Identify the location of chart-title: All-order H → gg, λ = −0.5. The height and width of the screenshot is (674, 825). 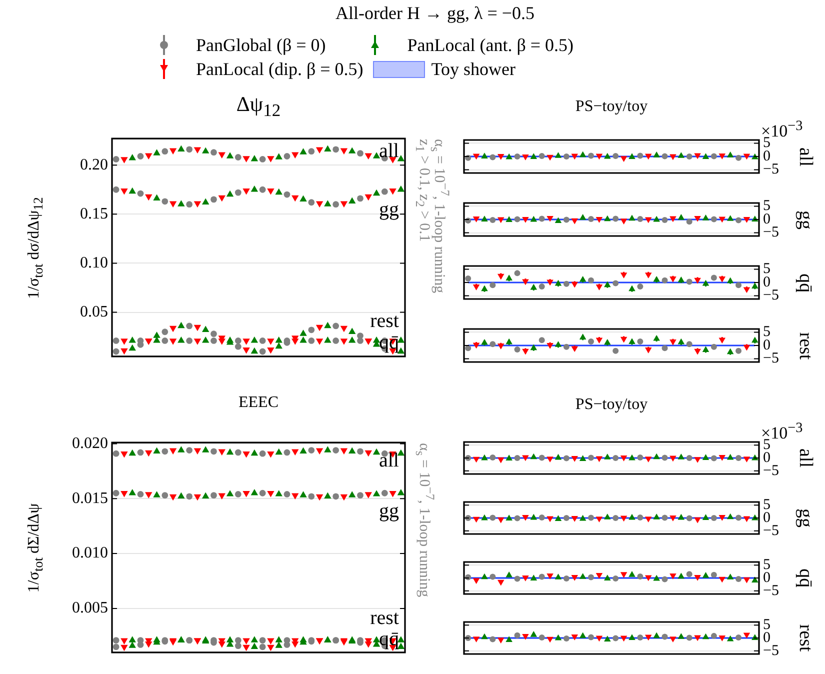
(435, 13).